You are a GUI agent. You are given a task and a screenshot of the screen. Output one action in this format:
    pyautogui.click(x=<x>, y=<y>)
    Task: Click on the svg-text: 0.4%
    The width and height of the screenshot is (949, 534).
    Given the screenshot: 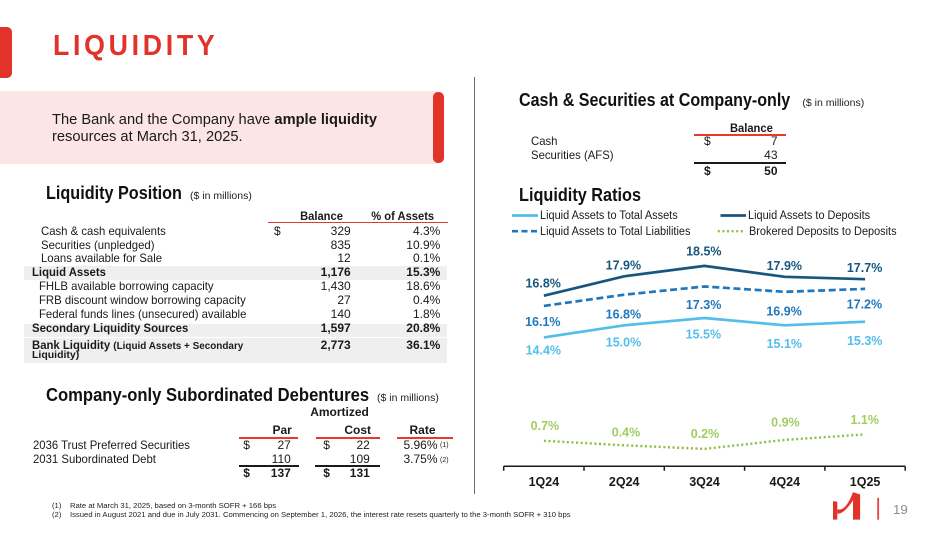 What is the action you would take?
    pyautogui.click(x=626, y=433)
    